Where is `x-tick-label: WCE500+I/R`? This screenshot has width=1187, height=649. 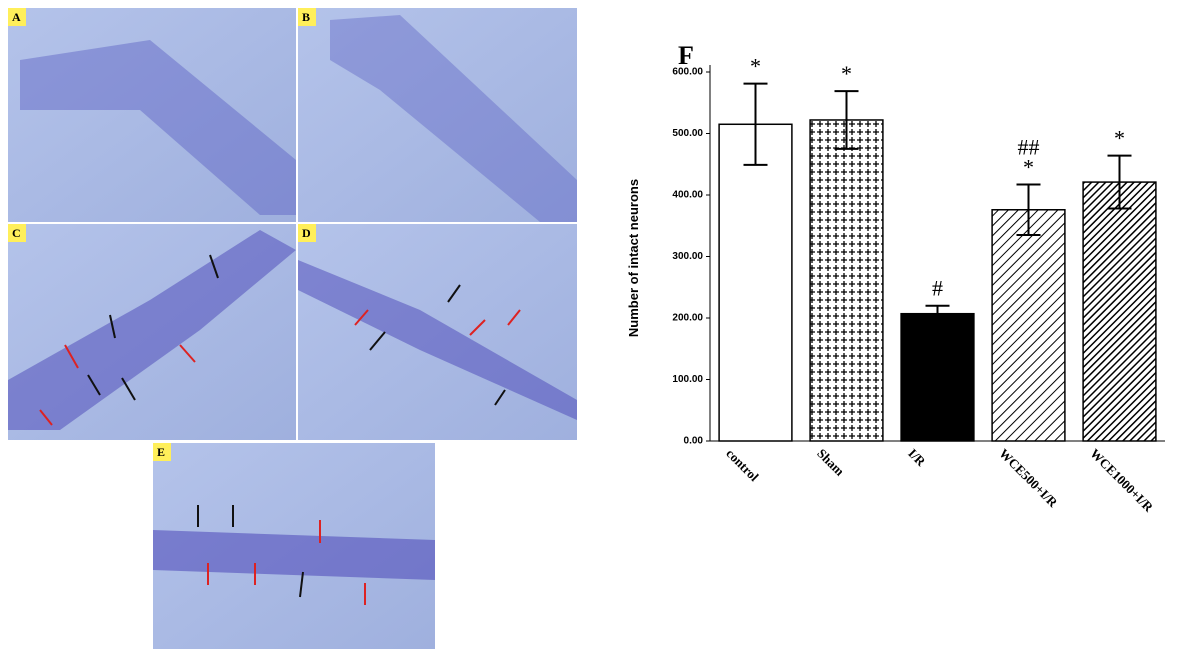 x-tick-label: WCE500+I/R is located at coordinates (1028, 478).